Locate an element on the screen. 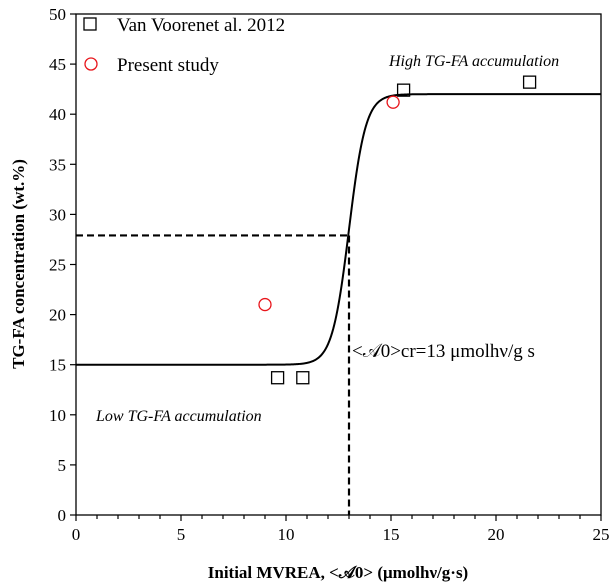 This screenshot has height=586, width=612. y-tick-label: 40 is located at coordinates (57, 114).